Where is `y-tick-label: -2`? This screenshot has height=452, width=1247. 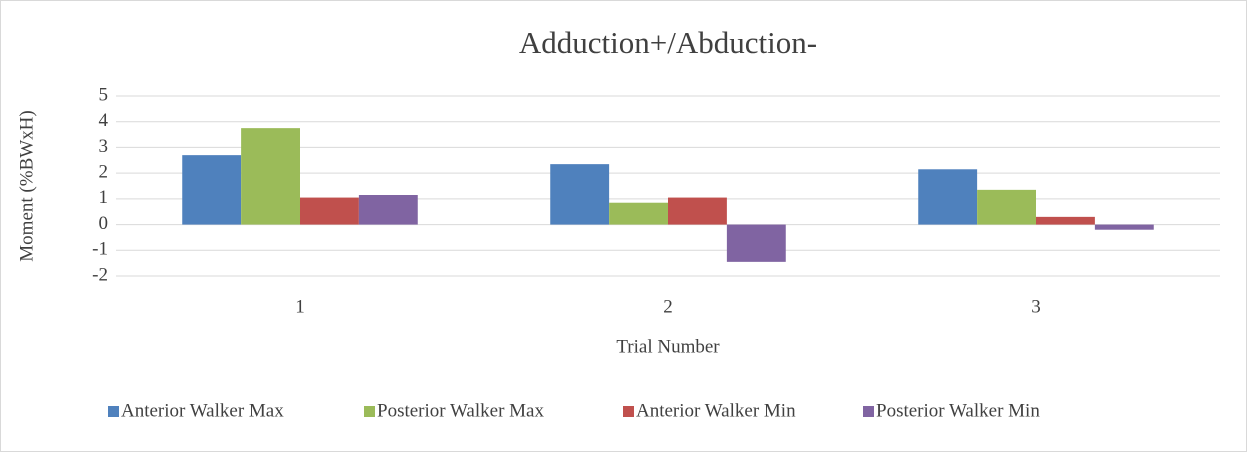
y-tick-label: -2 is located at coordinates (100, 274).